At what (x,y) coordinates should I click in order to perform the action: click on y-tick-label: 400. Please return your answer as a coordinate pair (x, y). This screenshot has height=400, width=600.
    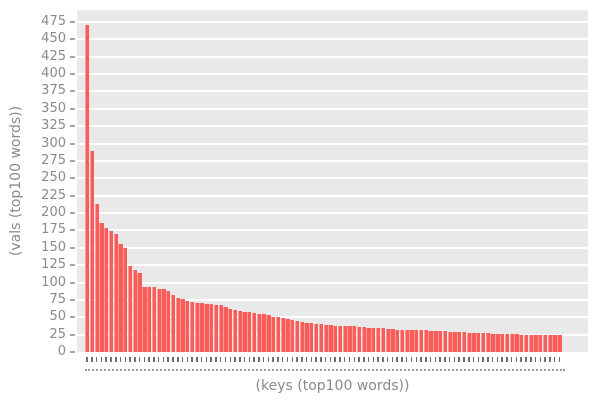
    Looking at the image, I should click on (53, 74).